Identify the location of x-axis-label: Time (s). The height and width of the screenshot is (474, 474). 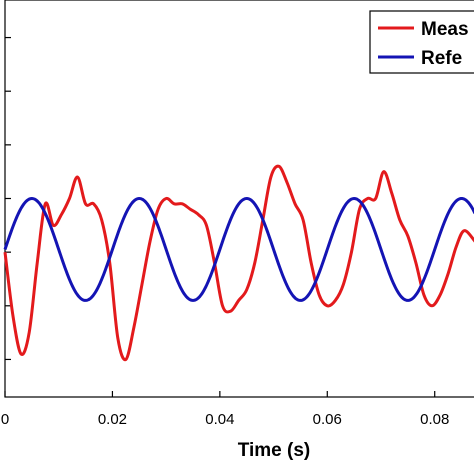
(274, 450).